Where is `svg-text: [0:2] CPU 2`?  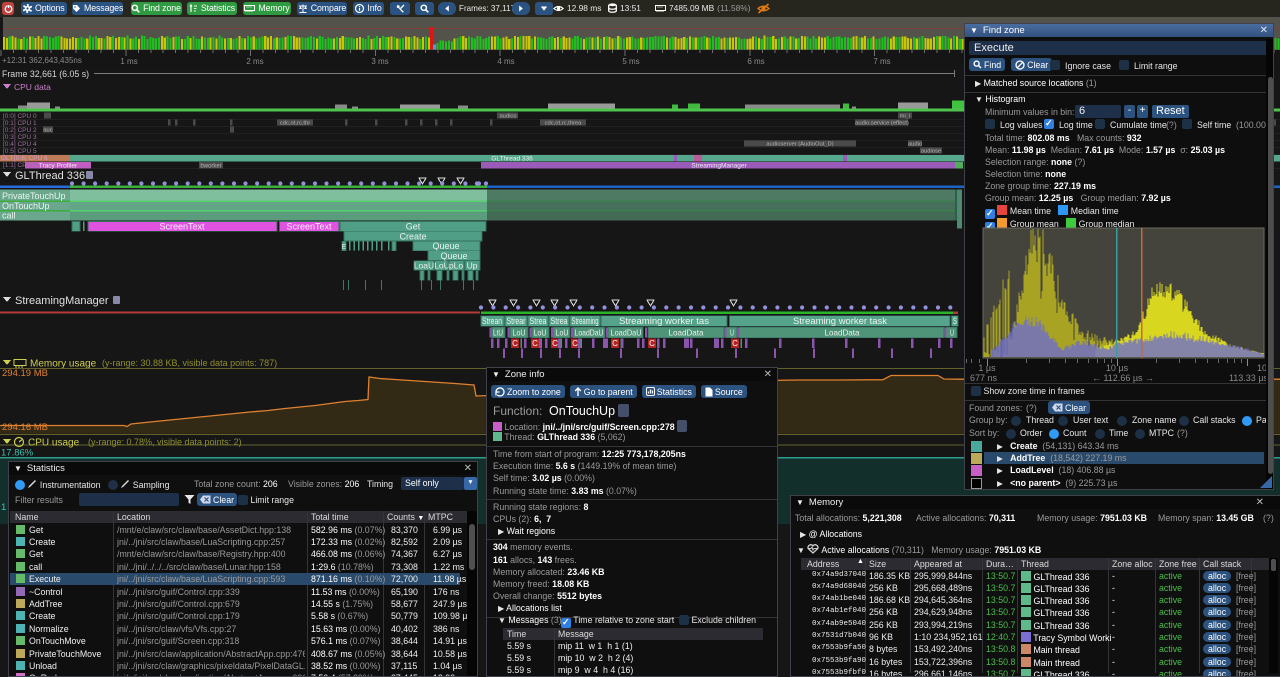
svg-text: [0:2] CPU 2 is located at coordinates (20, 130).